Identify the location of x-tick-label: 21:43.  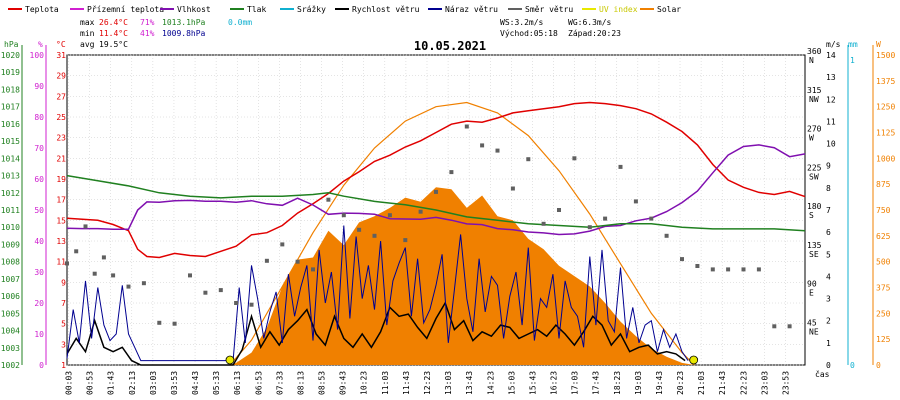
(722, 383).